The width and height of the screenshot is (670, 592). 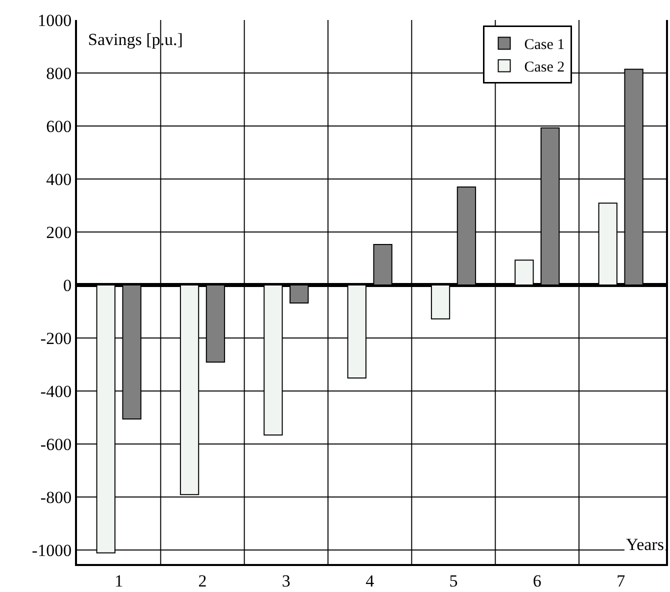 What do you see at coordinates (202, 580) in the screenshot?
I see `x-tick-label: 2` at bounding box center [202, 580].